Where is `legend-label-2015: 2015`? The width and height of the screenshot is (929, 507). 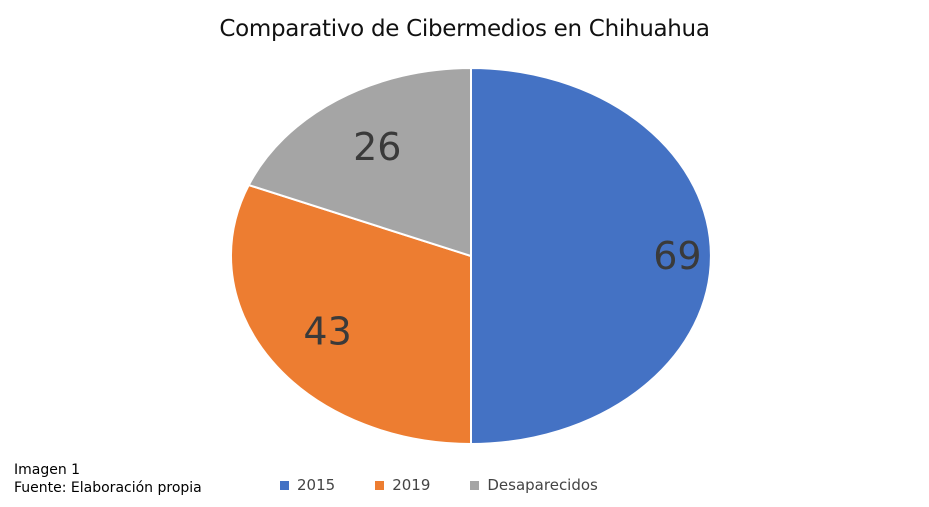 legend-label-2015: 2015 is located at coordinates (316, 485).